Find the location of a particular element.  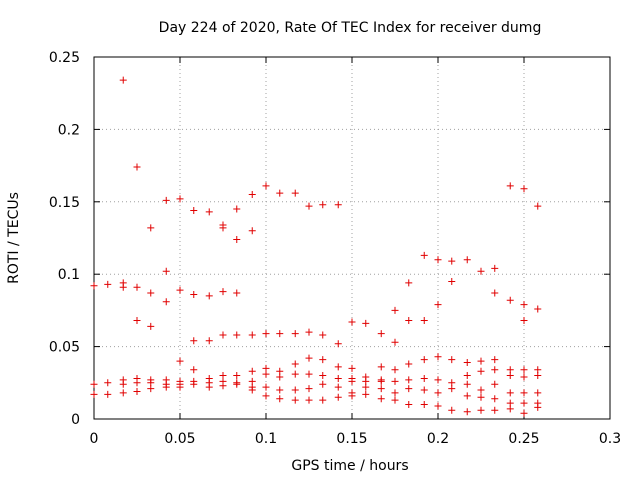

y-tick-label: 0.1 is located at coordinates (69, 275).